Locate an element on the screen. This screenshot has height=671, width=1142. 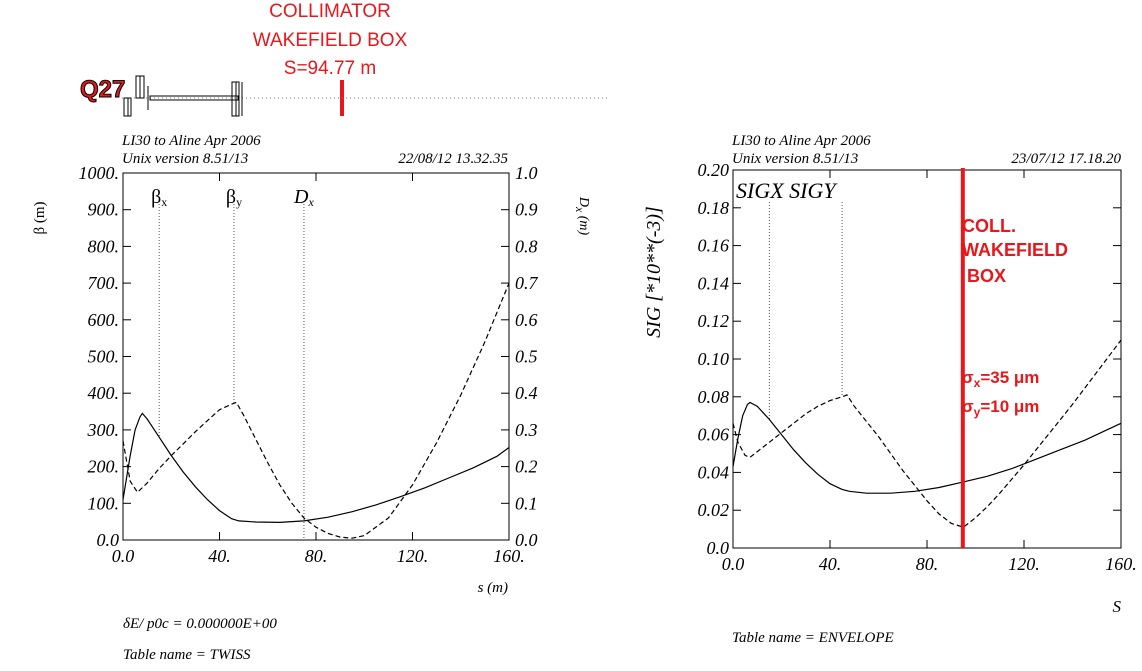
y-tick-label-right: 1.0 is located at coordinates (526, 173).